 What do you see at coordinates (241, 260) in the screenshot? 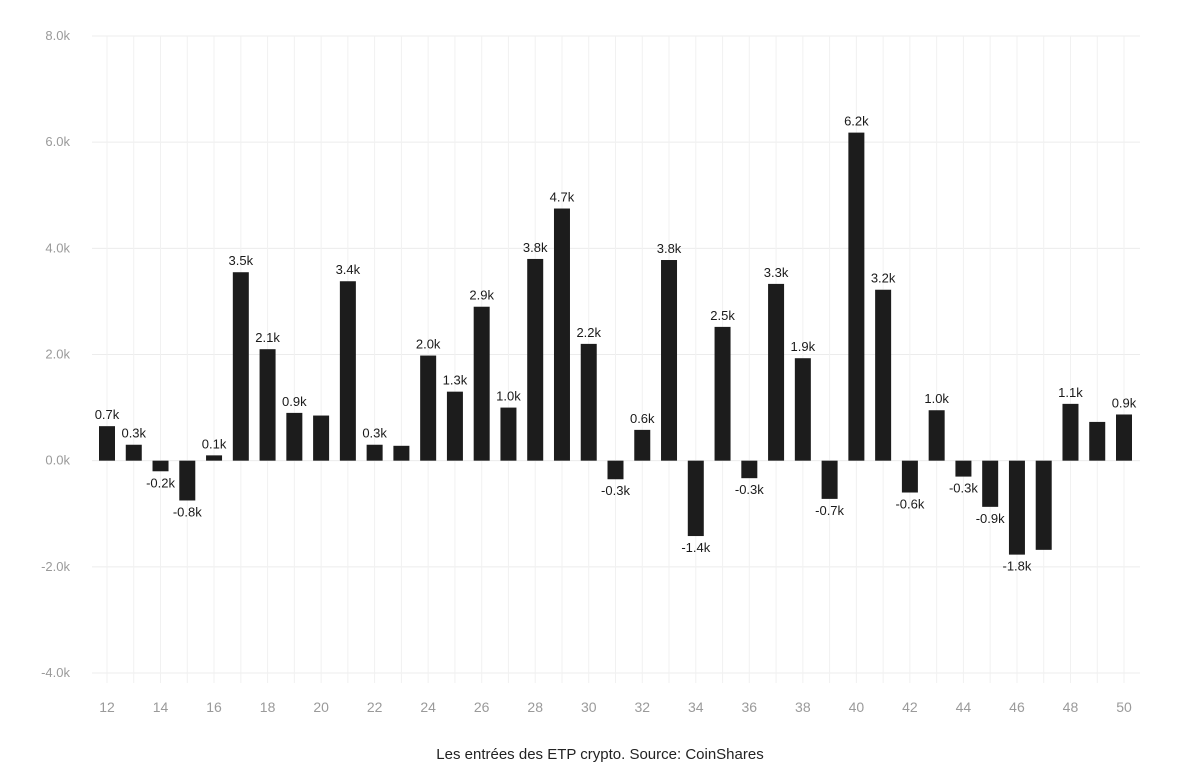
I see `data-label: 3.5k` at bounding box center [241, 260].